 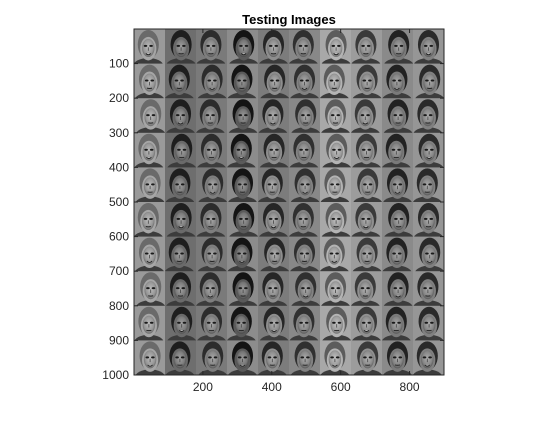 What do you see at coordinates (115, 375) in the screenshot?
I see `y-tick-label: 1000` at bounding box center [115, 375].